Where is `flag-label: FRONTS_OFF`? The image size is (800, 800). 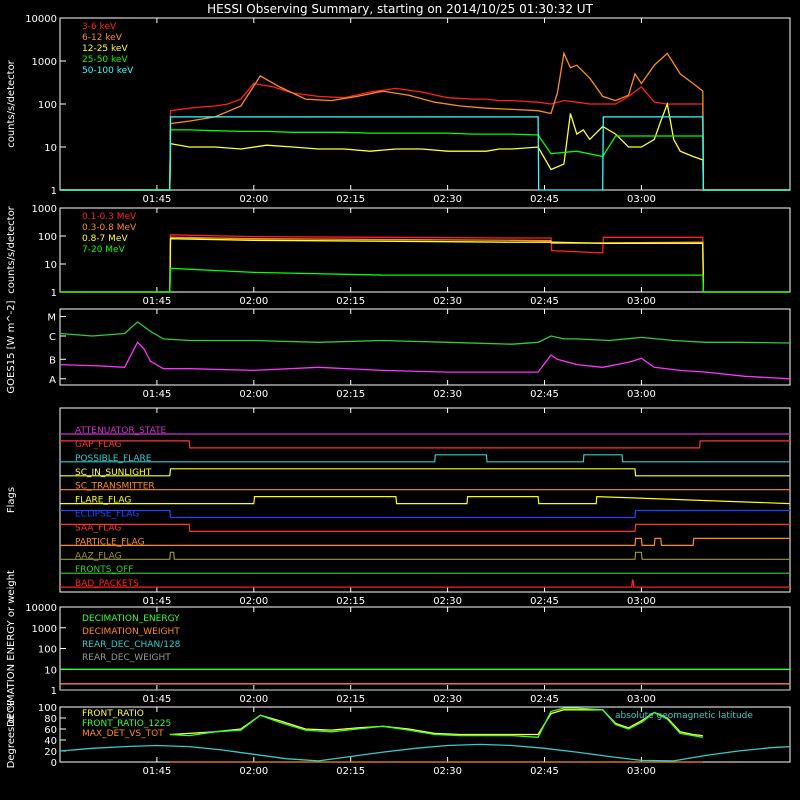
flag-label: FRONTS_OFF is located at coordinates (104, 570).